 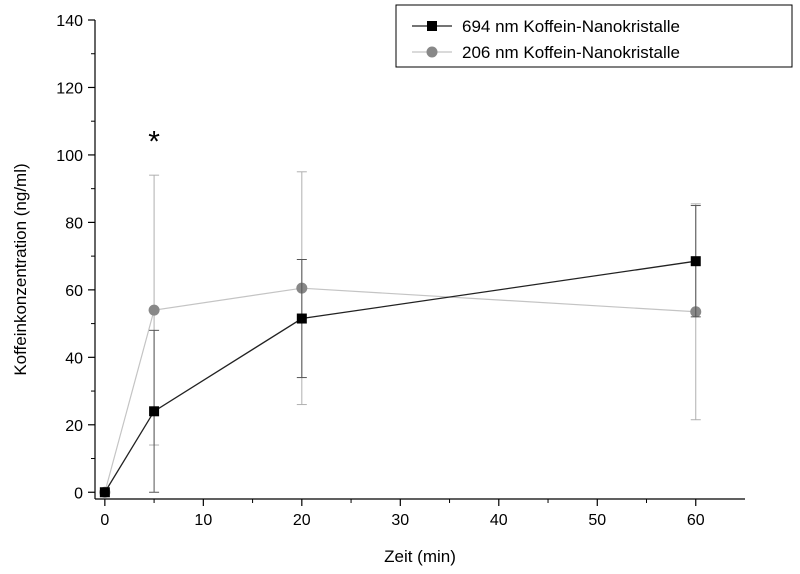 I want to click on x-tick-label: 40, so click(x=499, y=520).